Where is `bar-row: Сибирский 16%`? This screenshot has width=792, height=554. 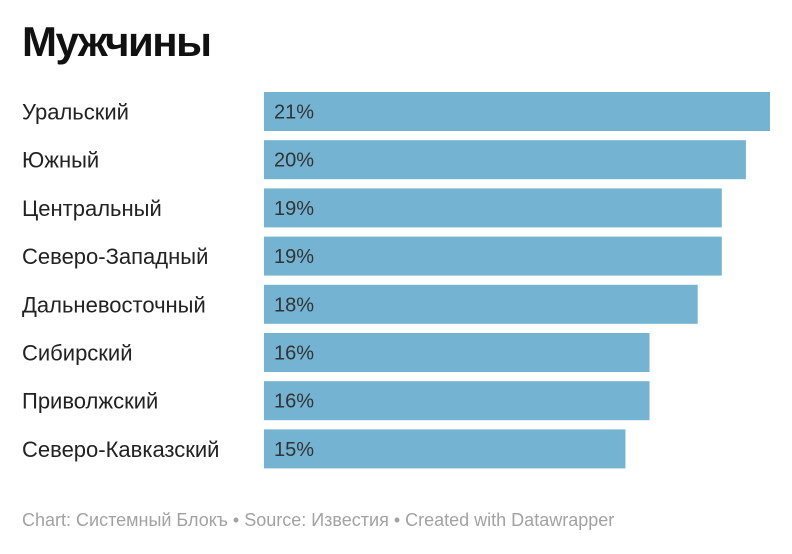 bar-row: Сибирский 16% is located at coordinates (336, 352).